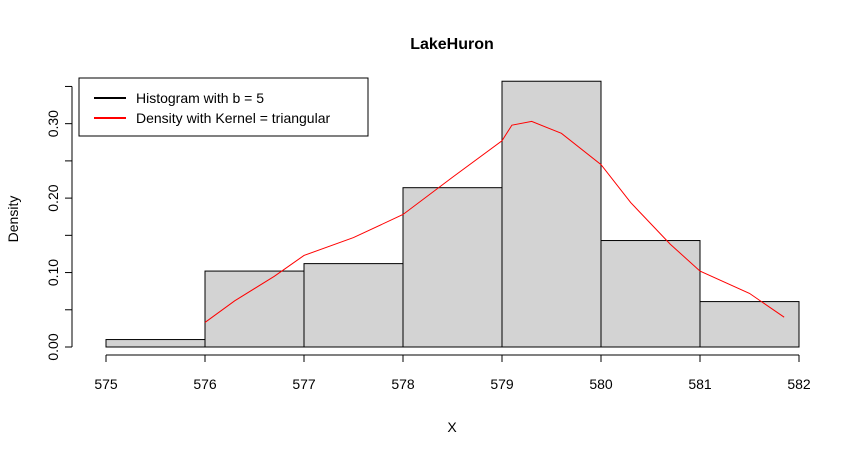  I want to click on y-axis-label: Density, so click(13, 219).